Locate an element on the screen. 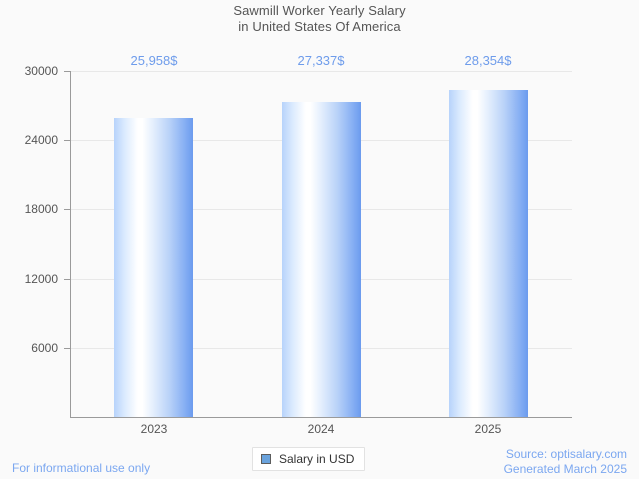 The image size is (639, 479). bar-value-label-2025: 28,354$ is located at coordinates (488, 60).